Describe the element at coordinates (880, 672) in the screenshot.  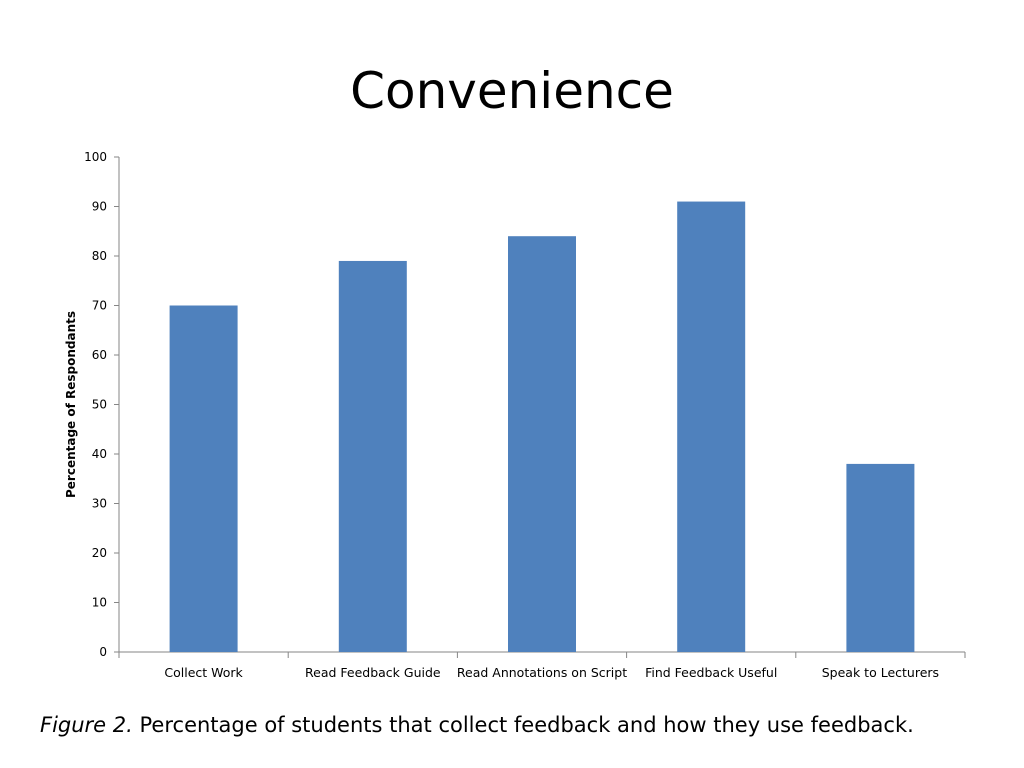
I see `x-category-label: Speak to Lecturers` at that location.